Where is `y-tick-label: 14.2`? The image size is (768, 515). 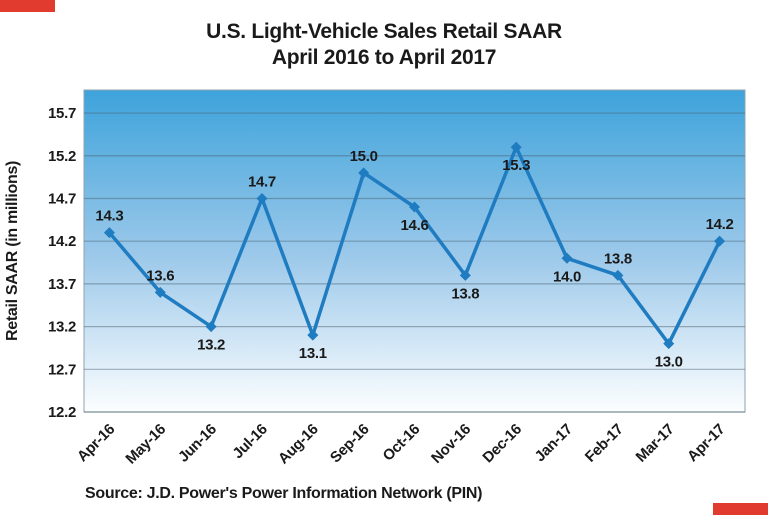 y-tick-label: 14.2 is located at coordinates (62, 241).